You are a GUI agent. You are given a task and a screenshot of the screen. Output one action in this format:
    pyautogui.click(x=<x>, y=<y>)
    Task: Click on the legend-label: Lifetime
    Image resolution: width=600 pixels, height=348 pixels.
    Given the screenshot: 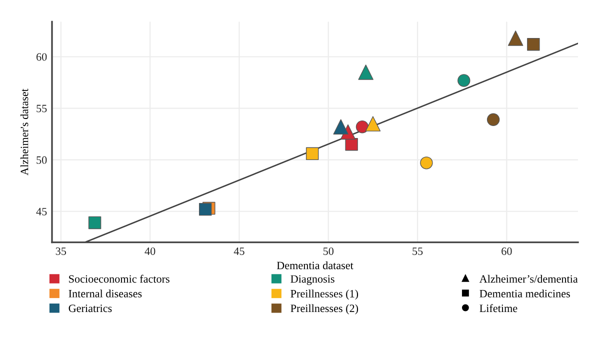 What is the action you would take?
    pyautogui.click(x=499, y=308)
    